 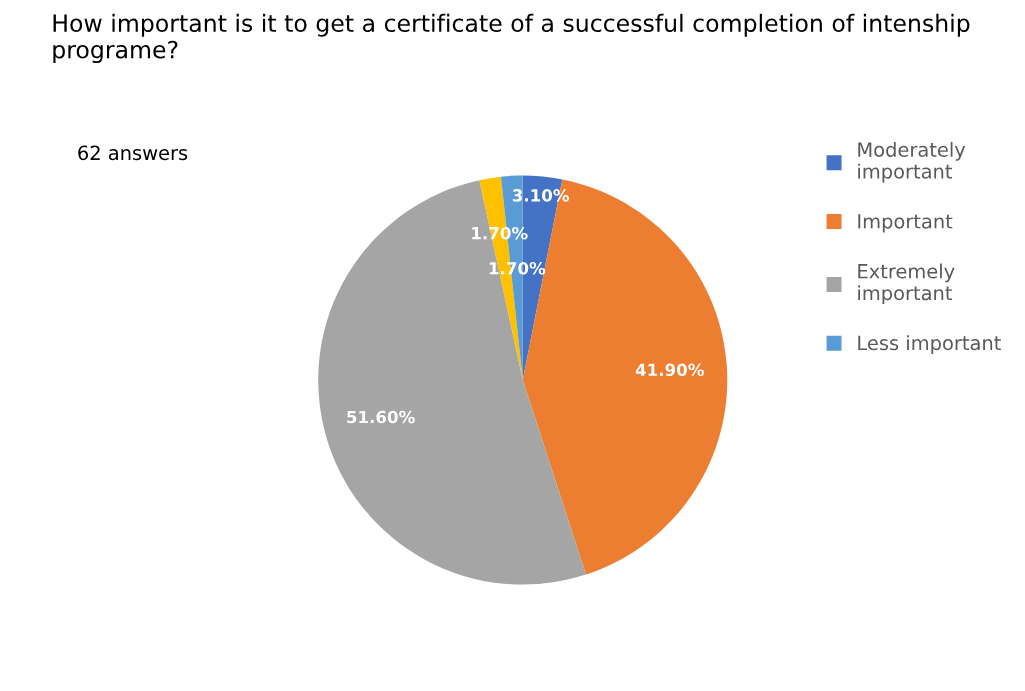 I want to click on legend-label: Important, so click(x=905, y=223).